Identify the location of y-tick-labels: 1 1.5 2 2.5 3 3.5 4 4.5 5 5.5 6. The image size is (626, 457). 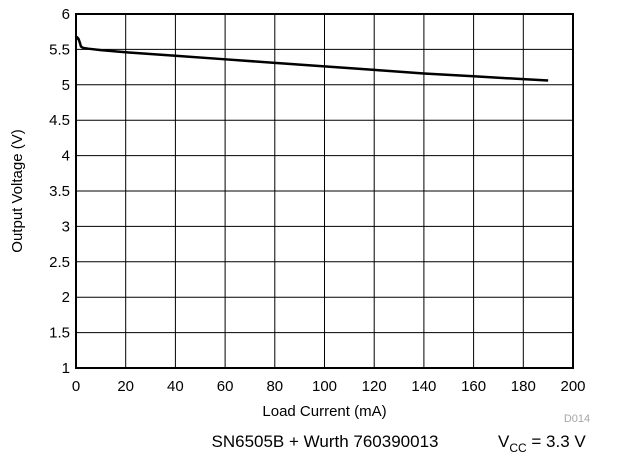
(59, 191).